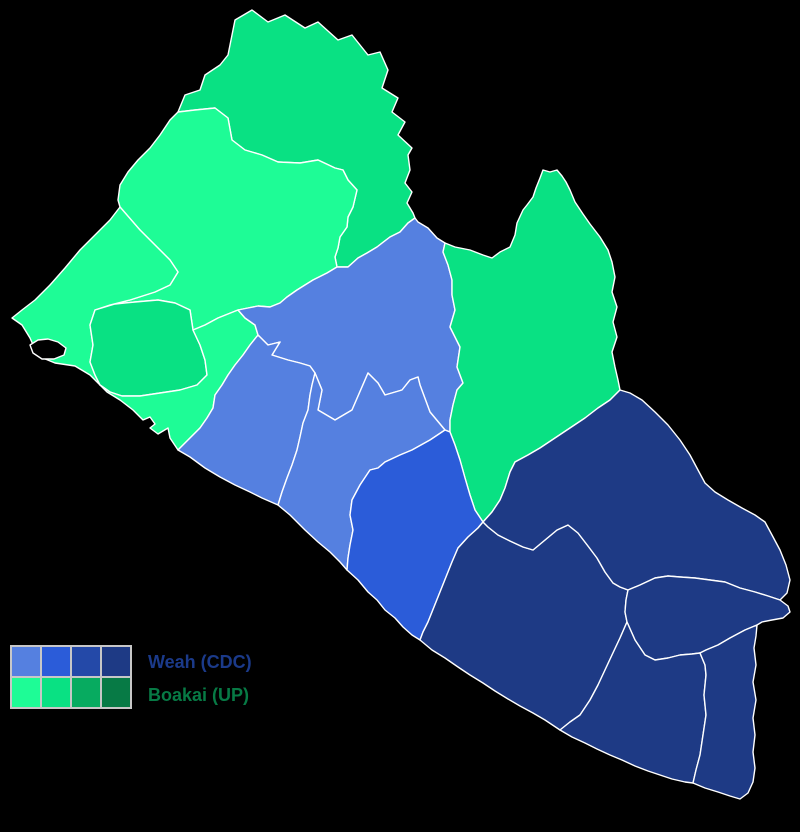 This screenshot has height=832, width=800. What do you see at coordinates (195, 678) in the screenshot?
I see `legend-labels: Weah (CDC) Boakai (UP)` at bounding box center [195, 678].